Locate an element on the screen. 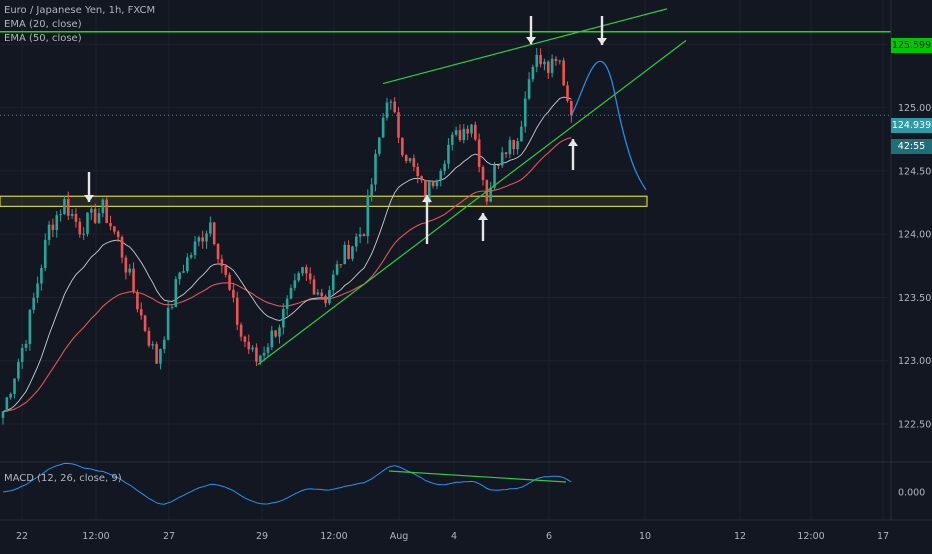 The width and height of the screenshot is (932, 554). arrow-down-top1-head is located at coordinates (531, 40).